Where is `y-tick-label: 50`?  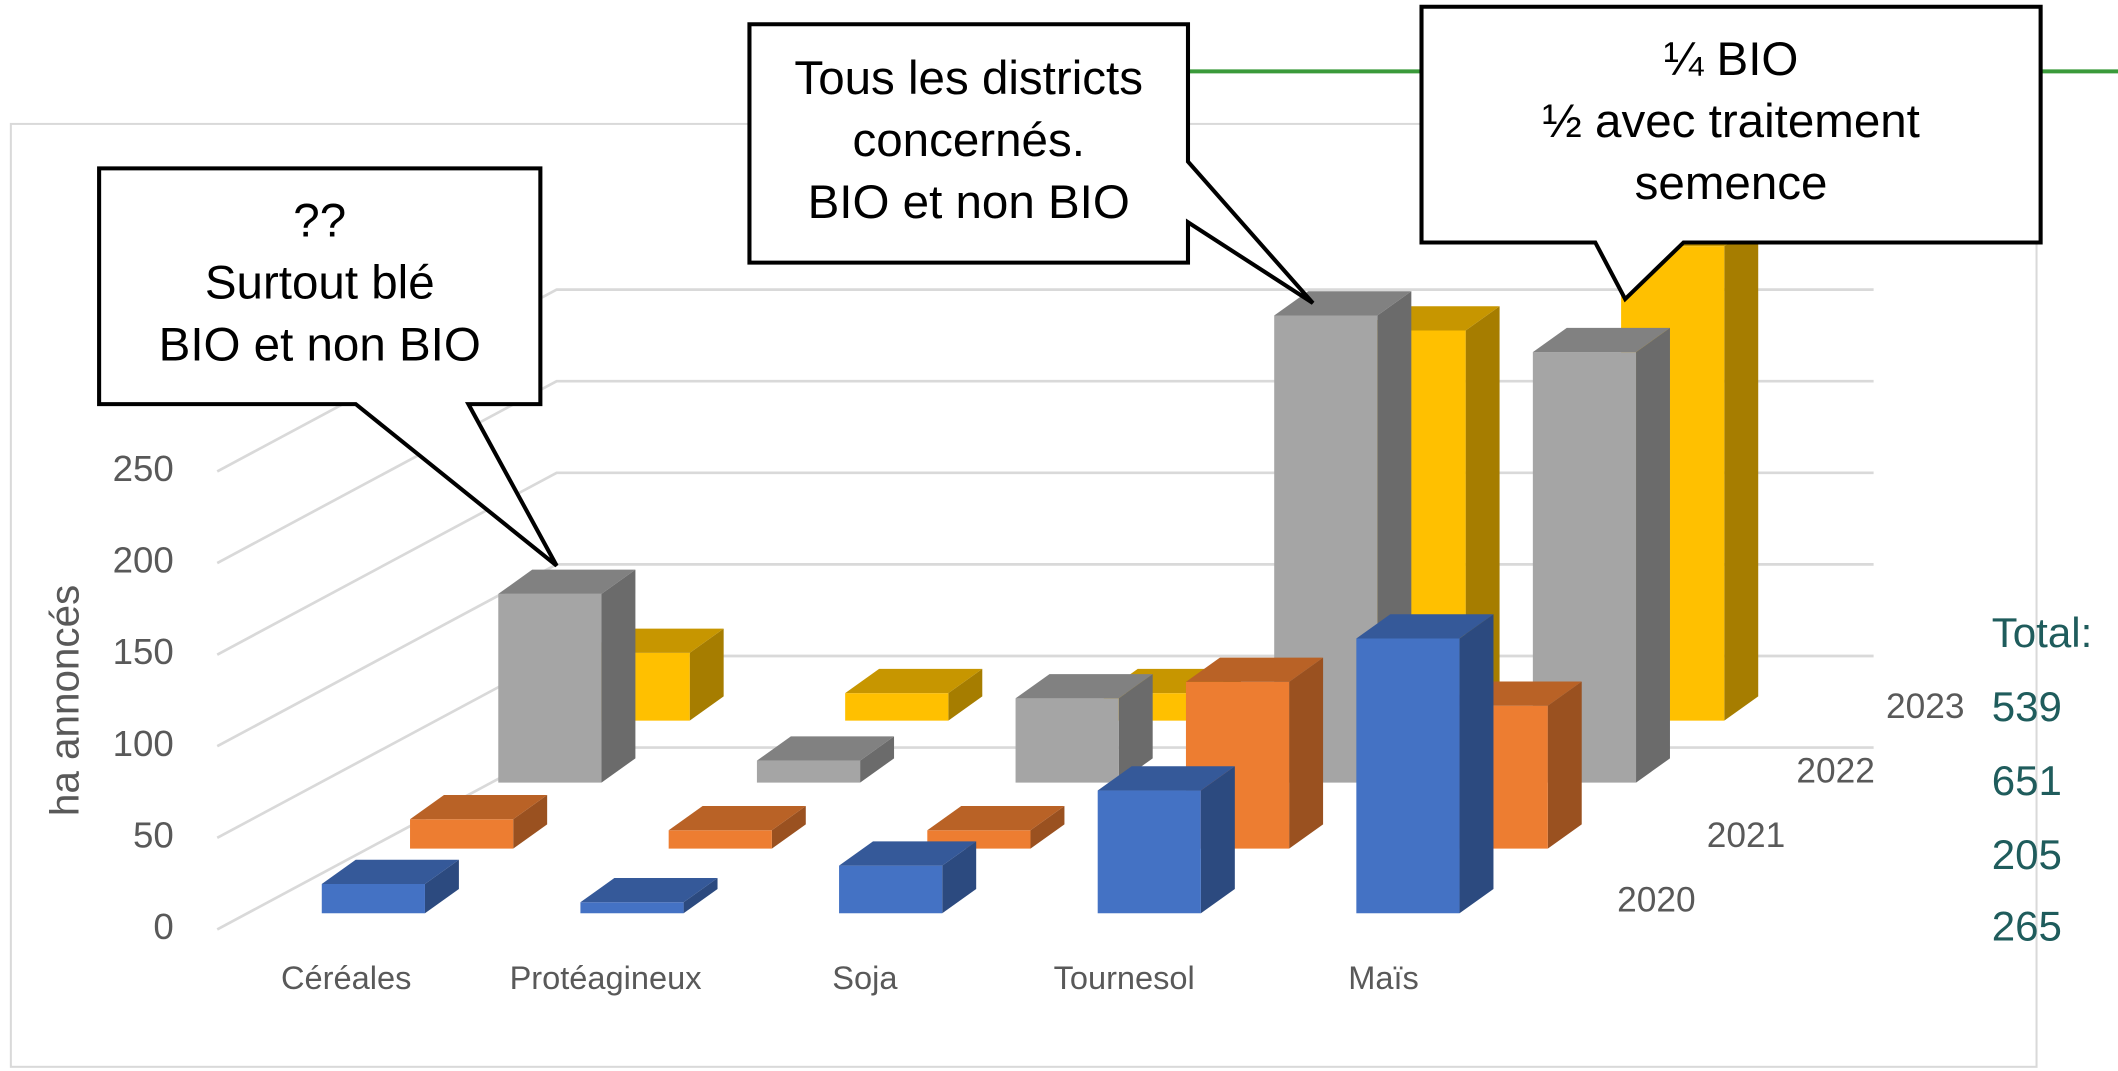 y-tick-label: 50 is located at coordinates (153, 835).